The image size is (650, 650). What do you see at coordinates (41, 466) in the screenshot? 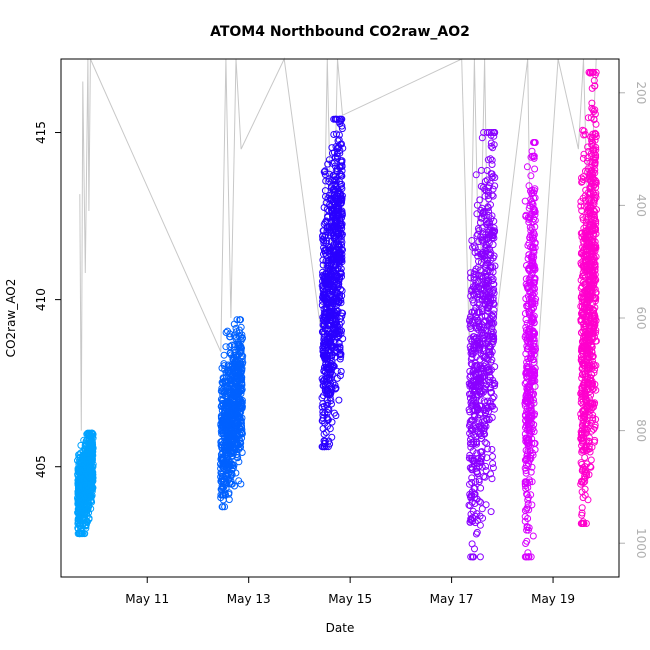
I see `y-tick-label: 405` at bounding box center [41, 466].